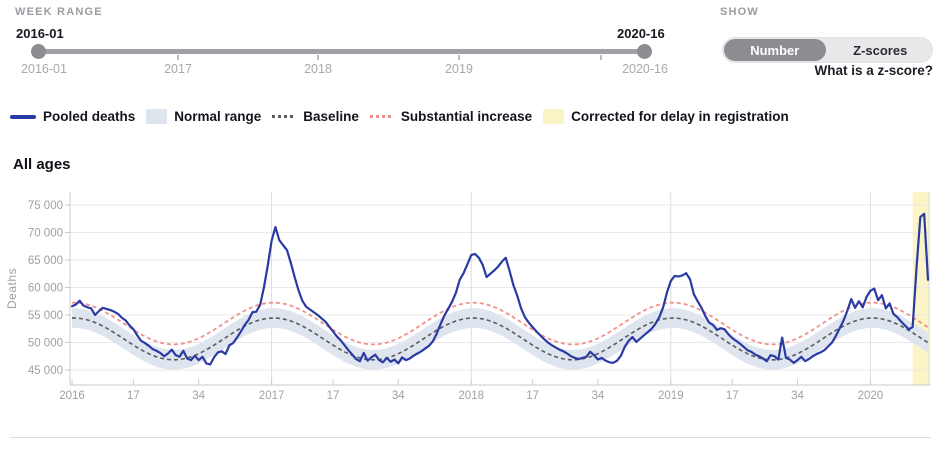 Image resolution: width=940 pixels, height=452 pixels. I want to click on legend-item-pooled-deaths: Pooled deaths, so click(72, 116).